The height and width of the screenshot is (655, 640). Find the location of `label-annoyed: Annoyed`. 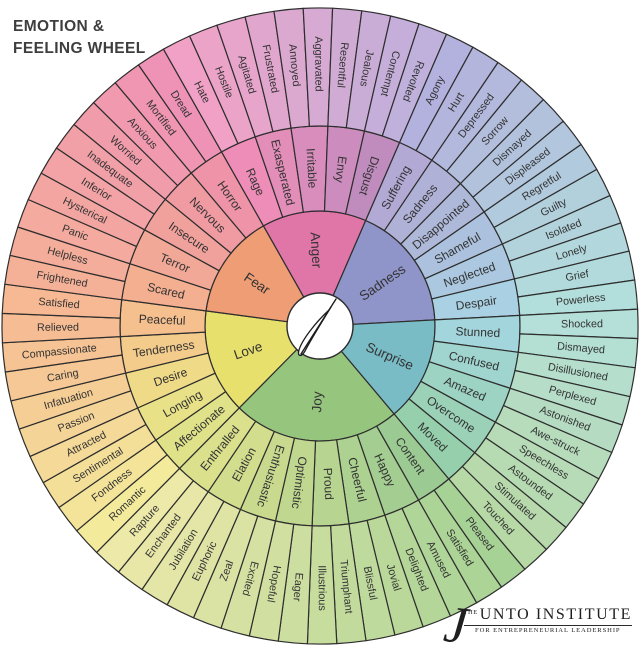

label-annoyed: Annoyed is located at coordinates (294, 65).